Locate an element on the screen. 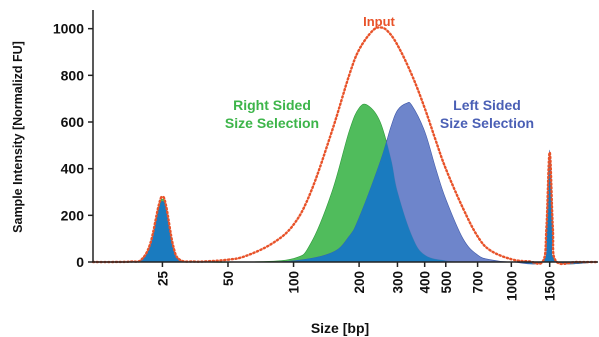 The width and height of the screenshot is (599, 337). x-axis-label: Size [bp] is located at coordinates (340, 328).